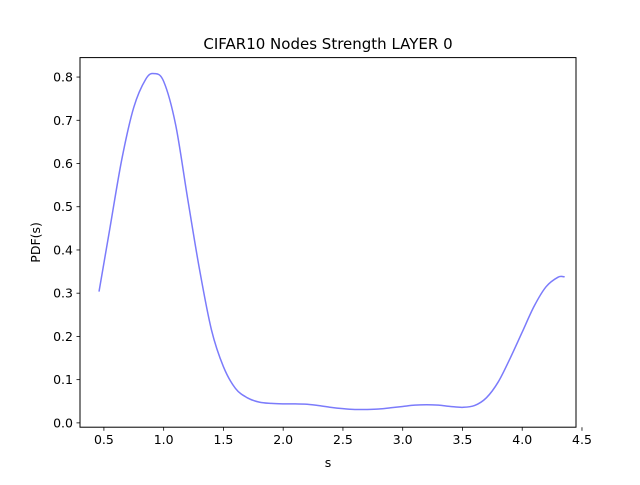 The image size is (640, 485). Describe the element at coordinates (283, 439) in the screenshot. I see `x-tick-label: 2.0` at that location.